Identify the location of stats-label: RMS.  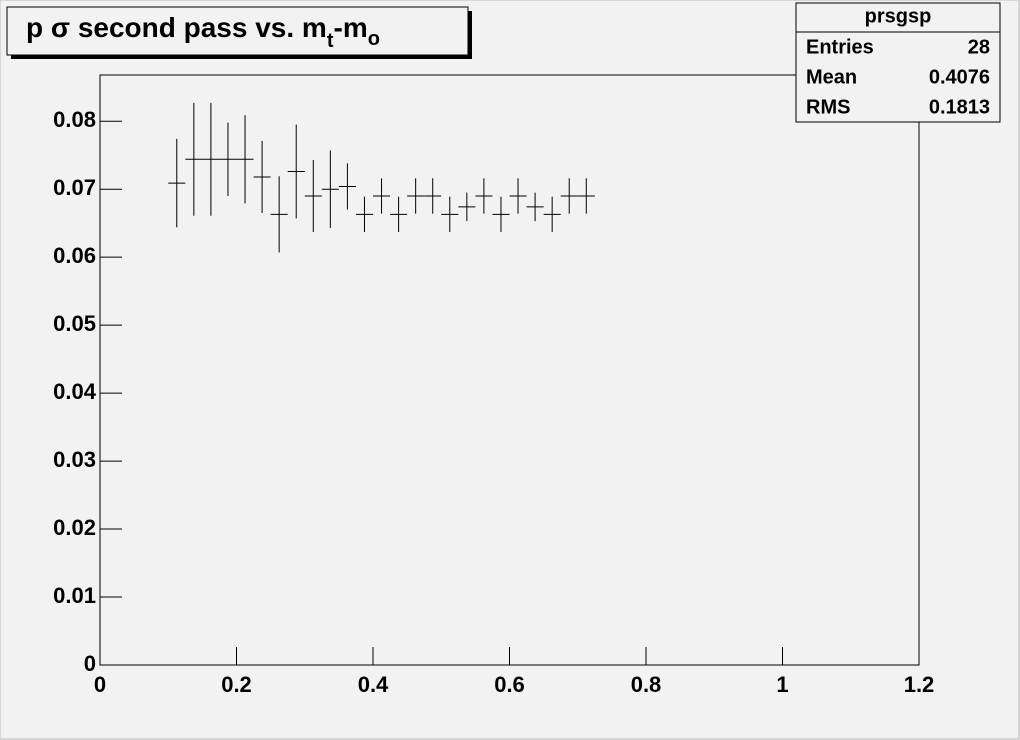
(828, 107).